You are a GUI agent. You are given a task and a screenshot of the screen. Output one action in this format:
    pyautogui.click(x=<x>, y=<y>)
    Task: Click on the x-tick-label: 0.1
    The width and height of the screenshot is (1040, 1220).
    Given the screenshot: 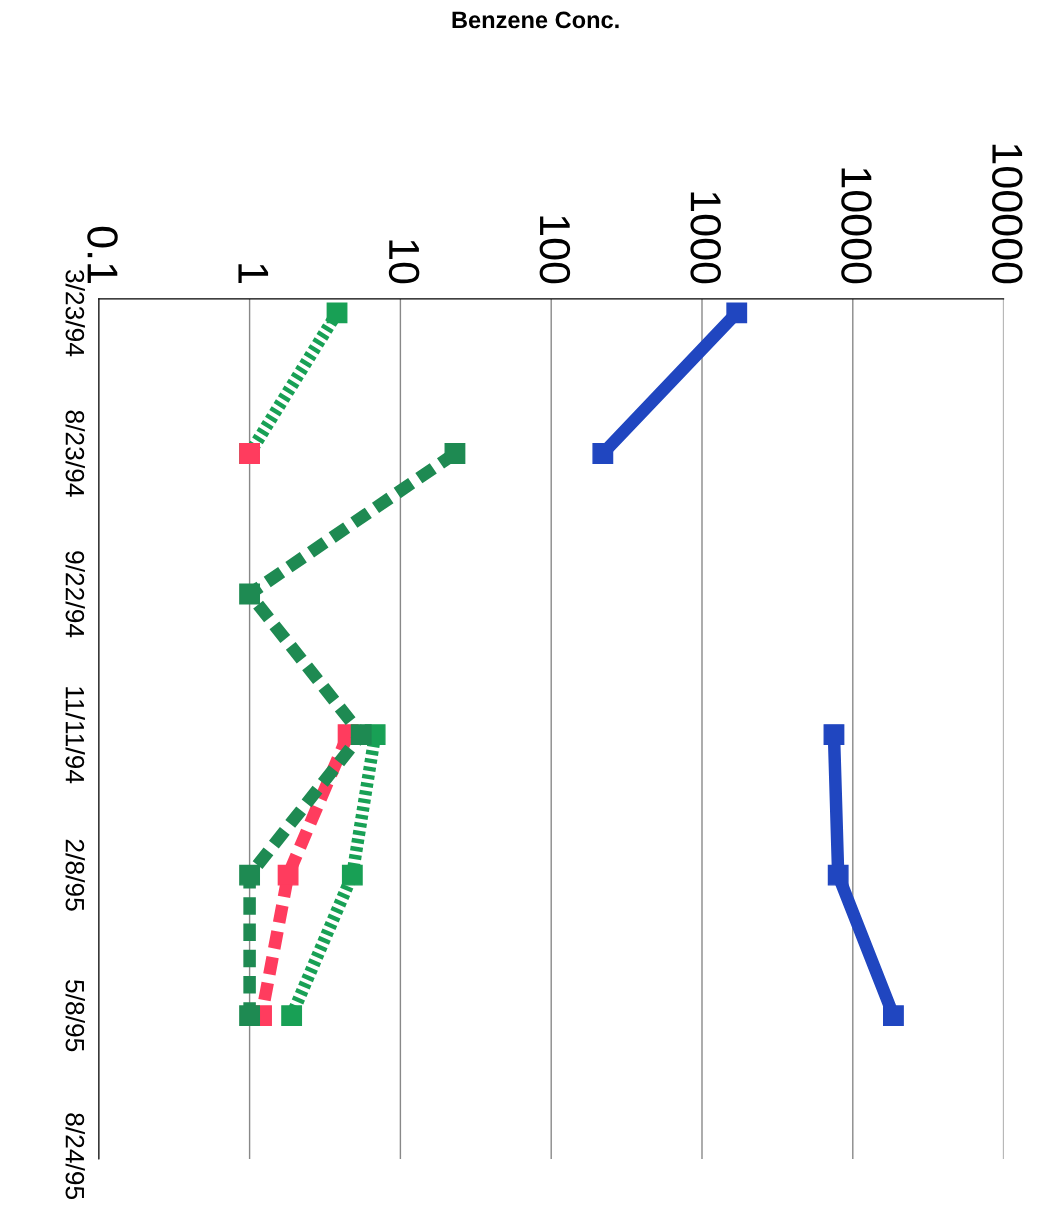 What is the action you would take?
    pyautogui.click(x=102, y=254)
    